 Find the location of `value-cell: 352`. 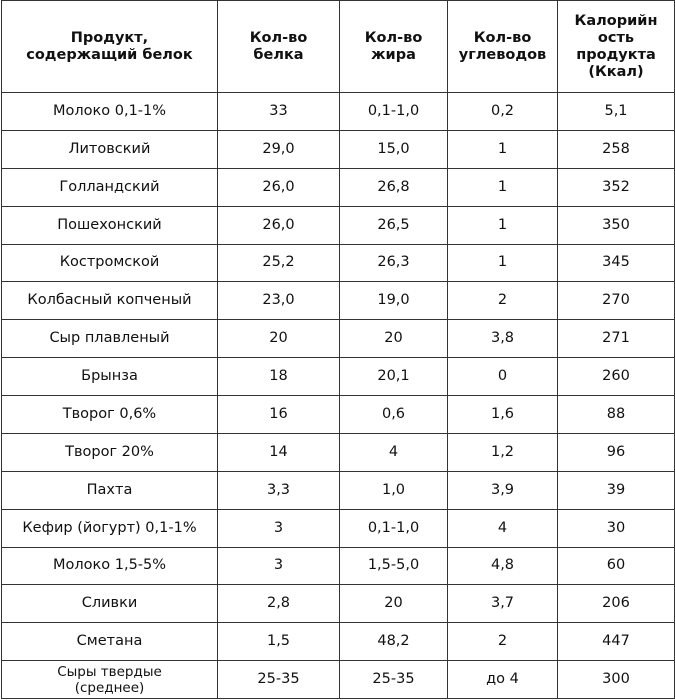

value-cell: 352 is located at coordinates (616, 187).